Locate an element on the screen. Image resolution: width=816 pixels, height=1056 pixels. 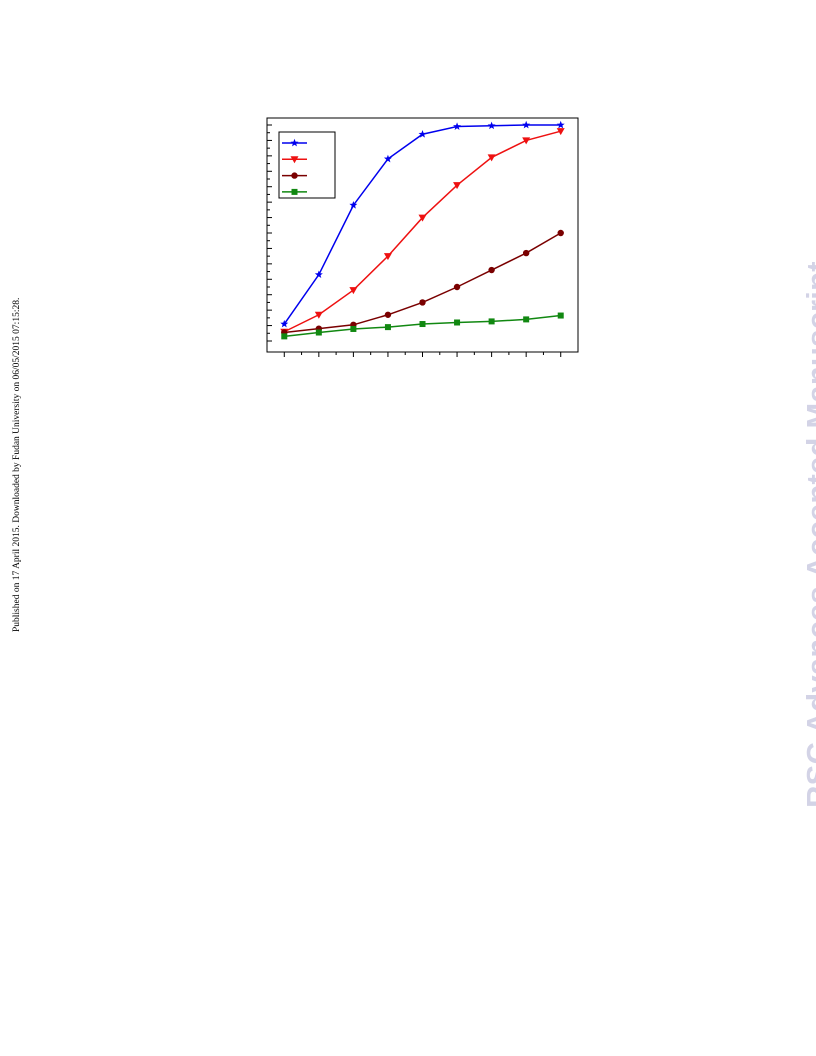
legend-entry-circle is located at coordinates (294, 175).